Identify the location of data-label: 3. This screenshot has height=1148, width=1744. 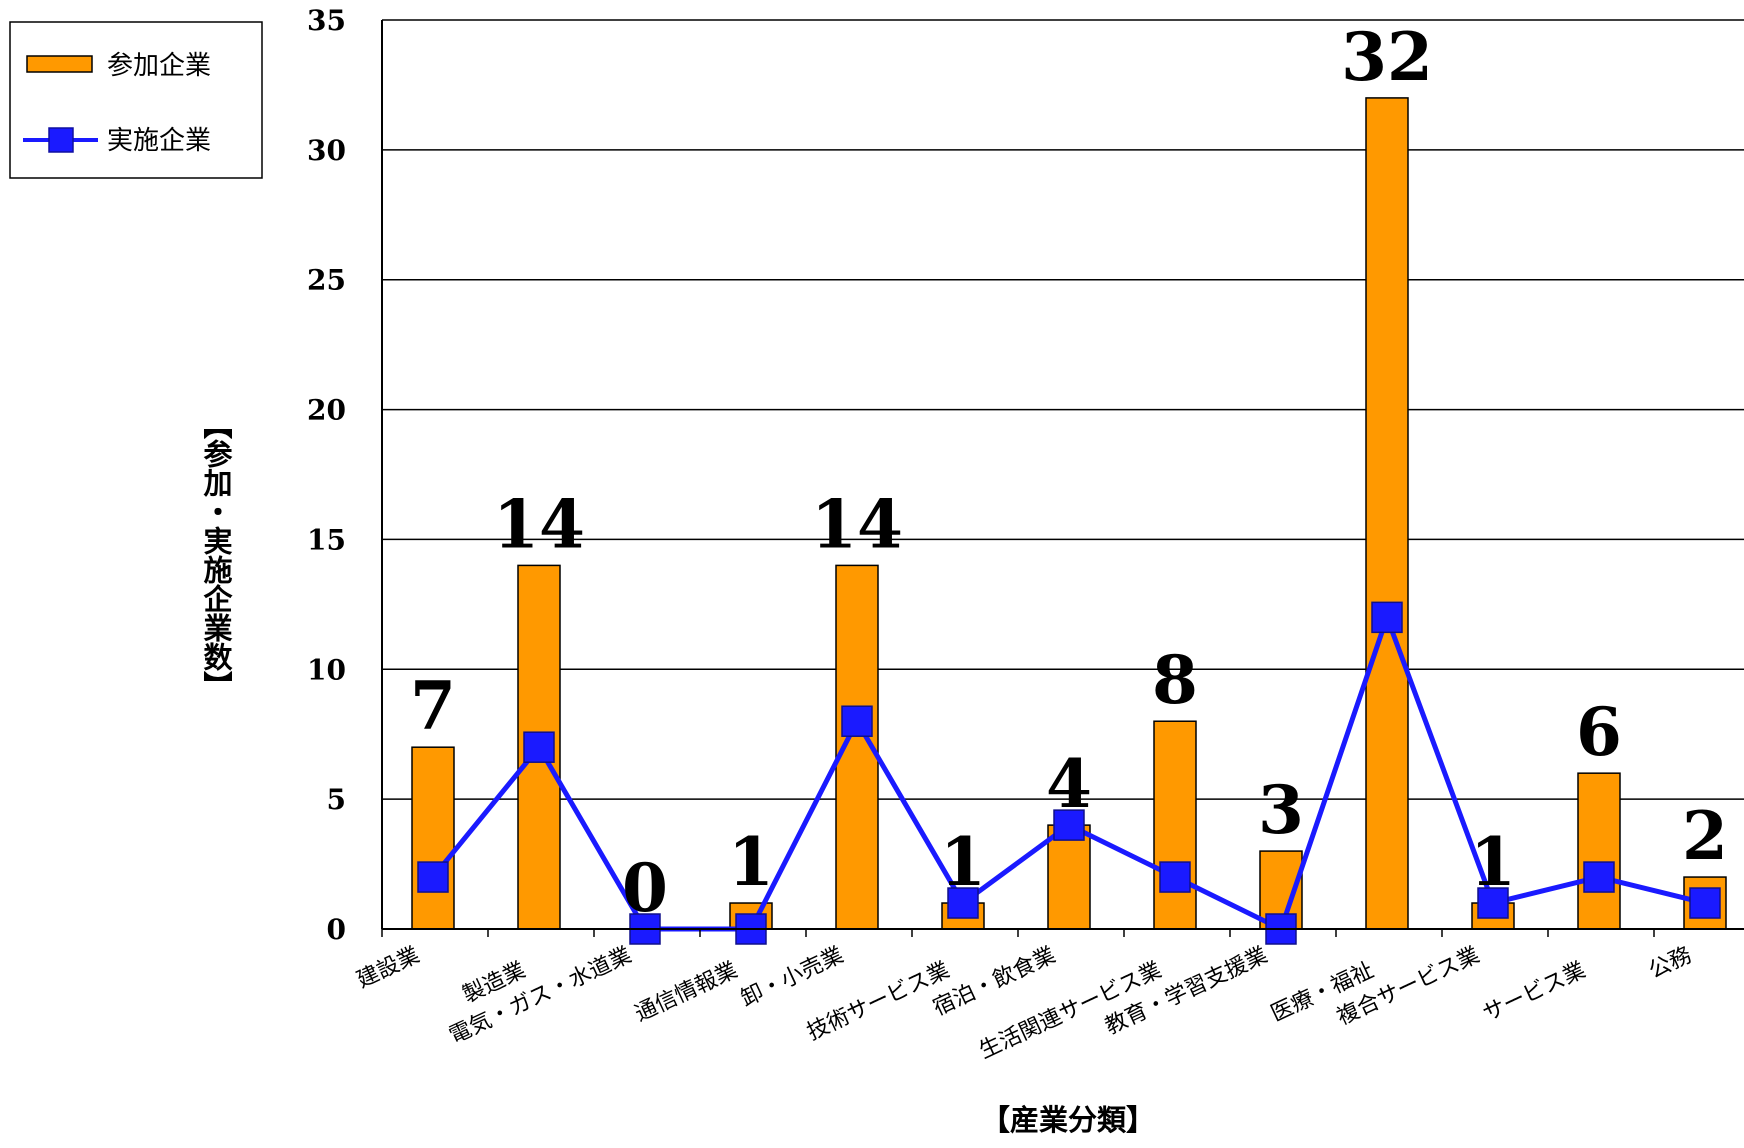
(1281, 810).